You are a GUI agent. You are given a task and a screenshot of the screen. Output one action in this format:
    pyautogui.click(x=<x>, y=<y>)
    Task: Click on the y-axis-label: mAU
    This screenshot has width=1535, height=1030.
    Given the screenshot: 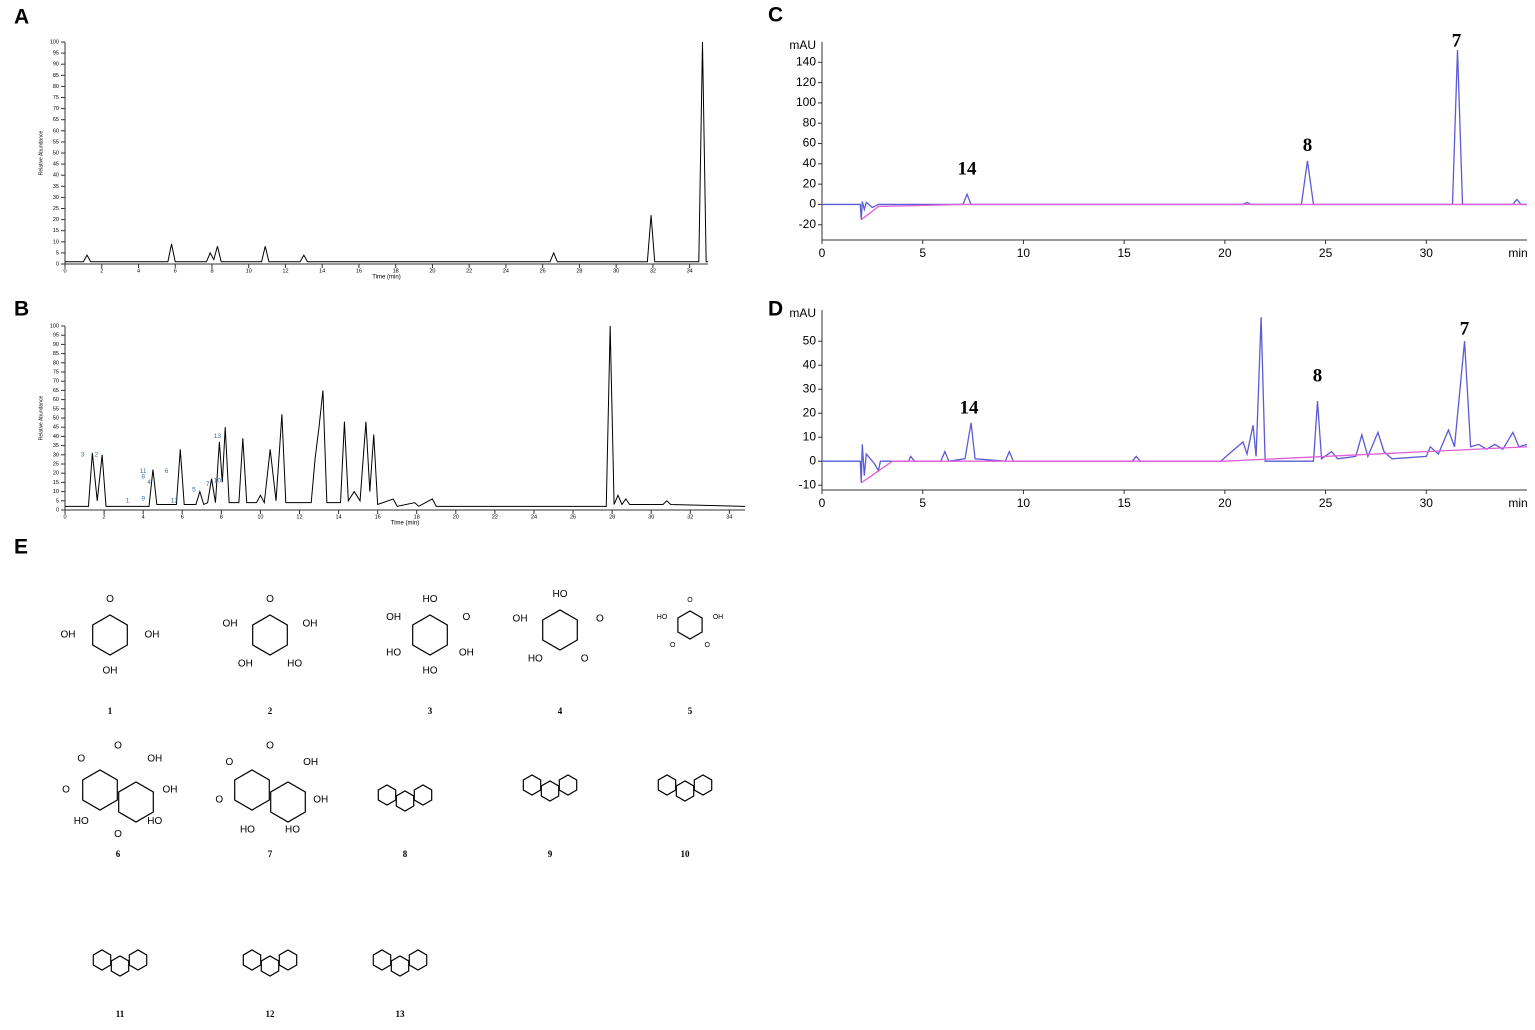 What is the action you would take?
    pyautogui.click(x=802, y=313)
    